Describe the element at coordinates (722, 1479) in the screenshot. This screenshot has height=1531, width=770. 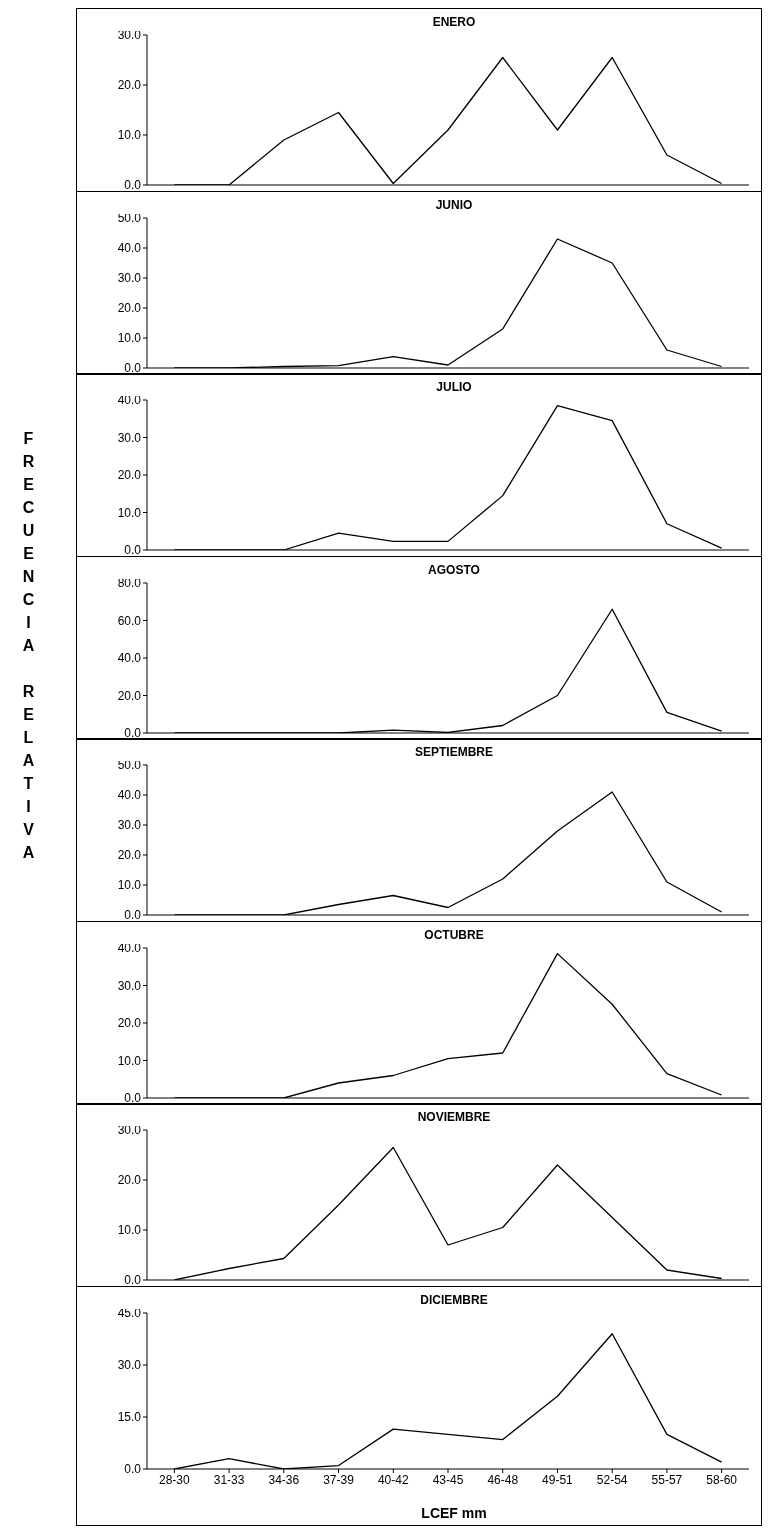
I see `x-tick-label: 58-60` at that location.